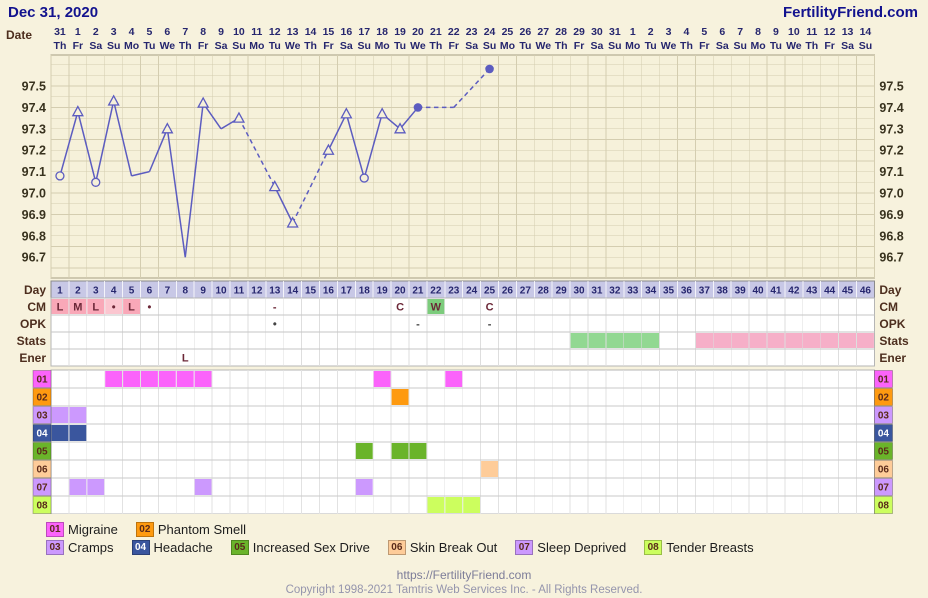 The image size is (928, 598). What do you see at coordinates (615, 291) in the screenshot?
I see `day-number: 32` at bounding box center [615, 291].